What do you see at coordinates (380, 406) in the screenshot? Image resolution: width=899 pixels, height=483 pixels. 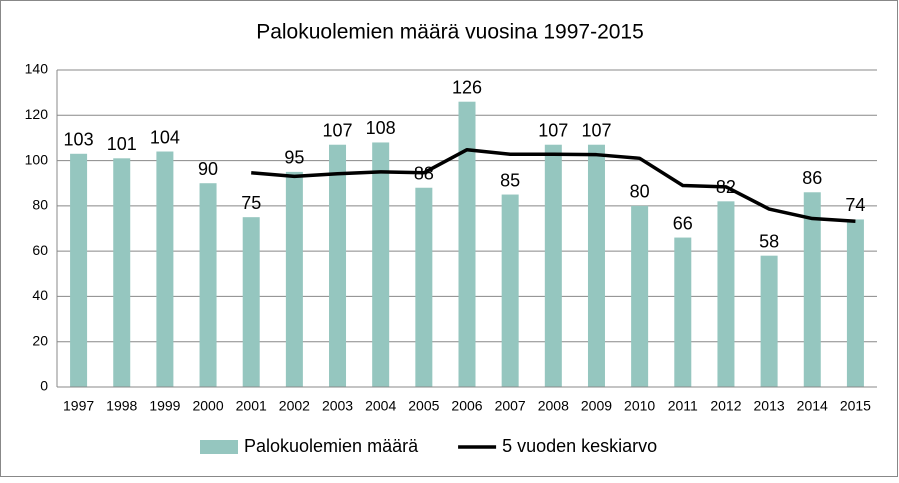 I see `x-tick-label: 2004` at bounding box center [380, 406].